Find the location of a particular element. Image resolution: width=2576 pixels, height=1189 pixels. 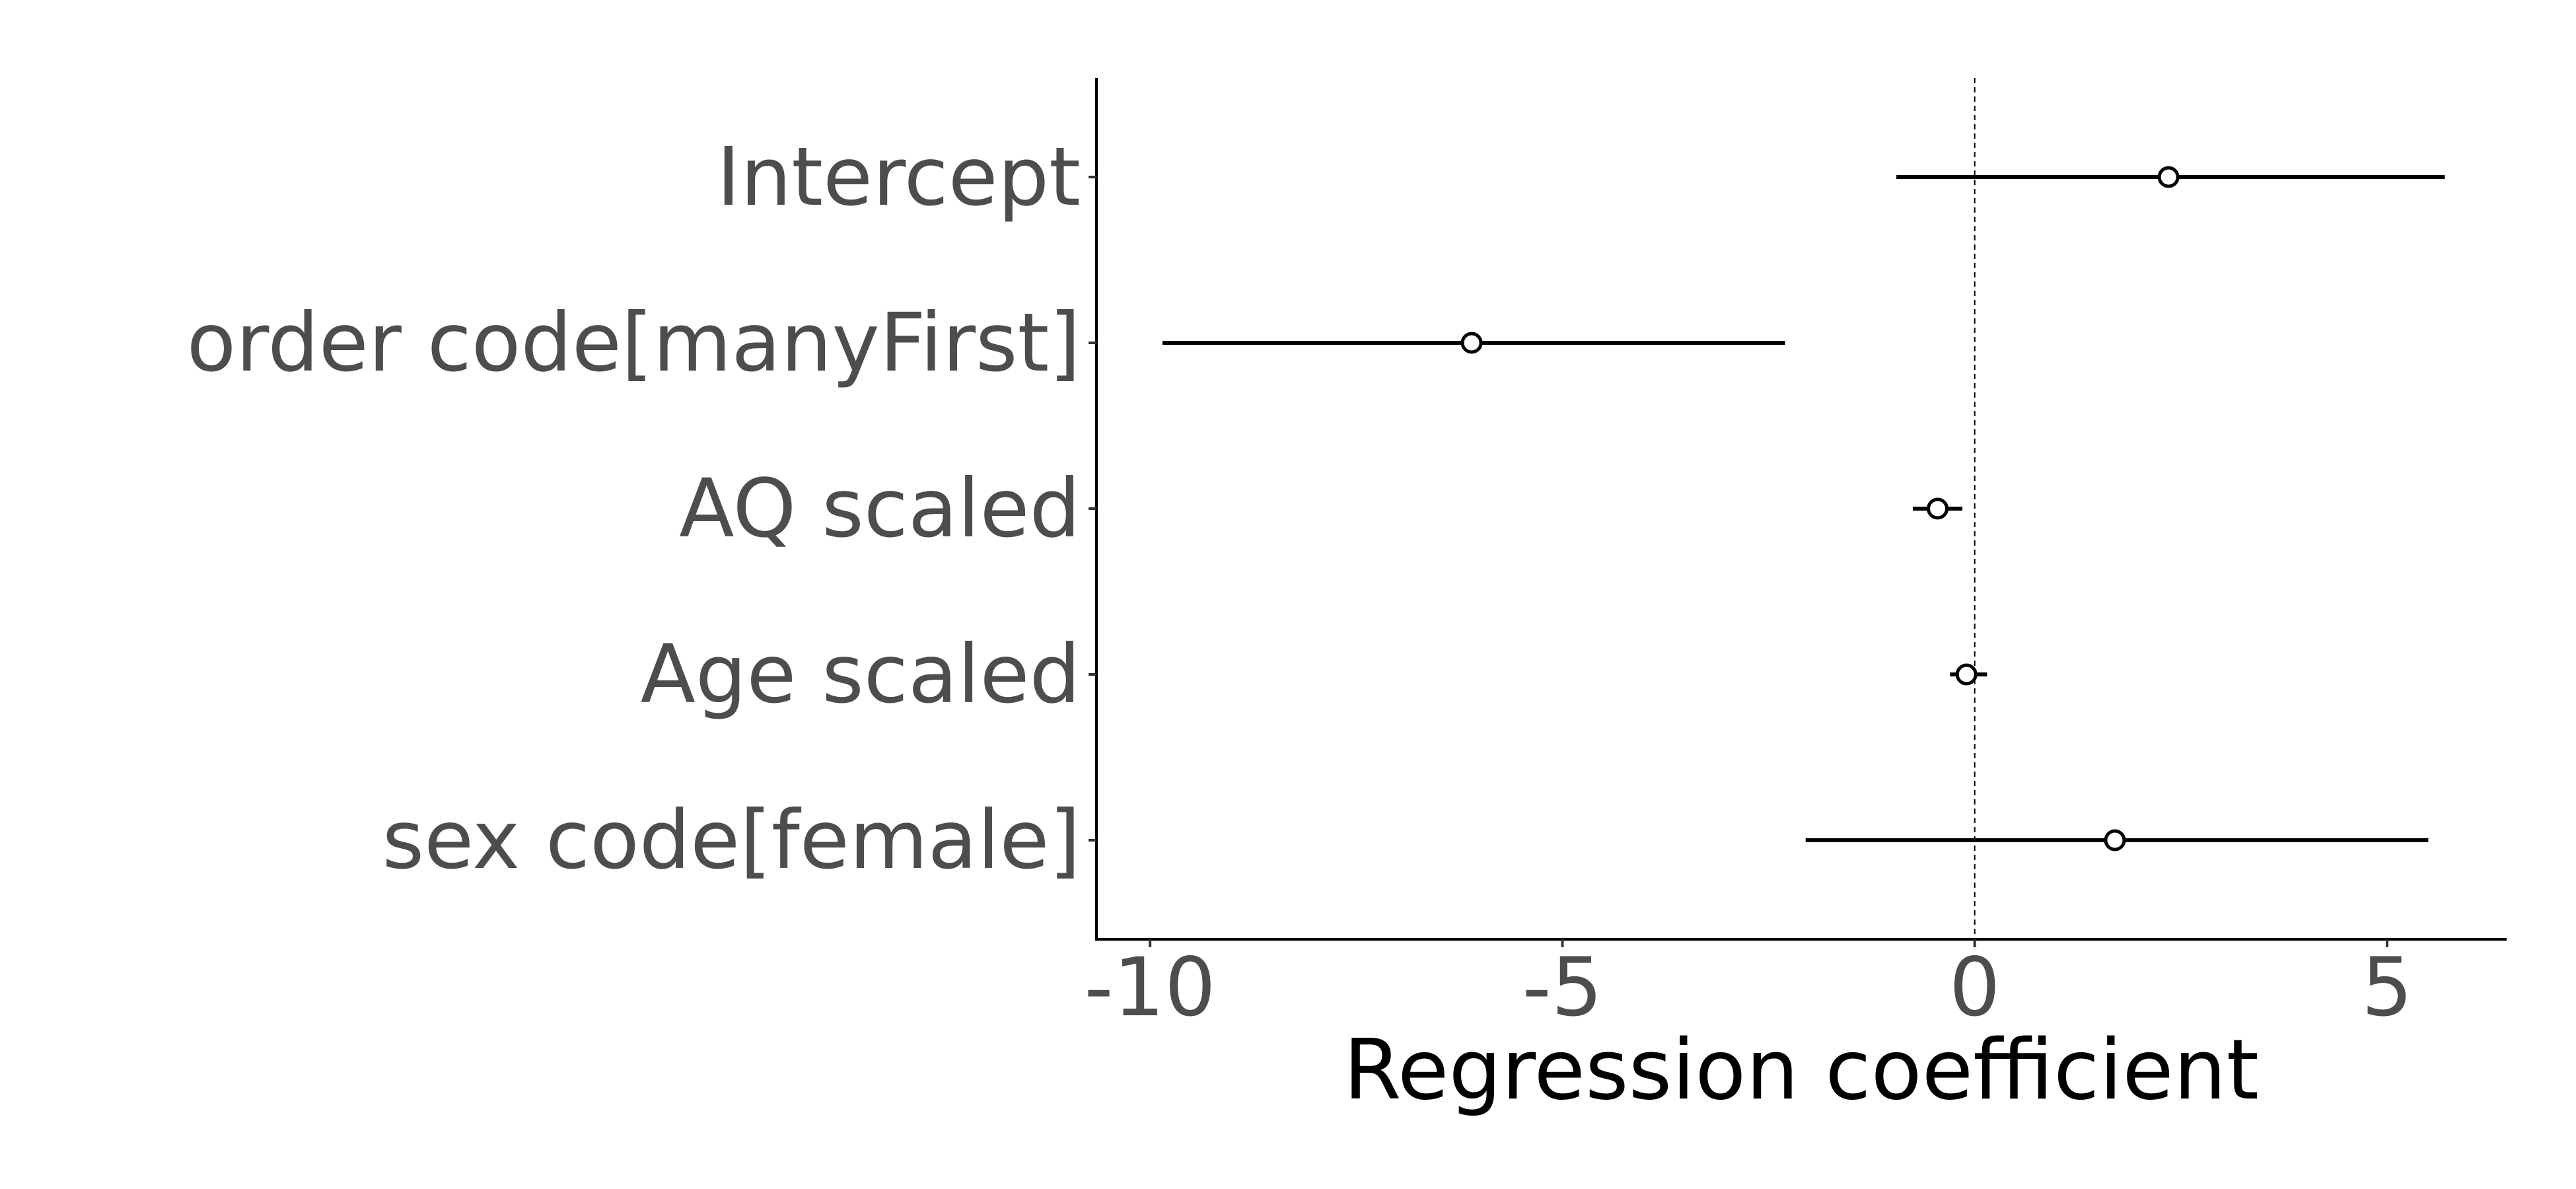

y-tick-label: Age scaled is located at coordinates (860, 674).